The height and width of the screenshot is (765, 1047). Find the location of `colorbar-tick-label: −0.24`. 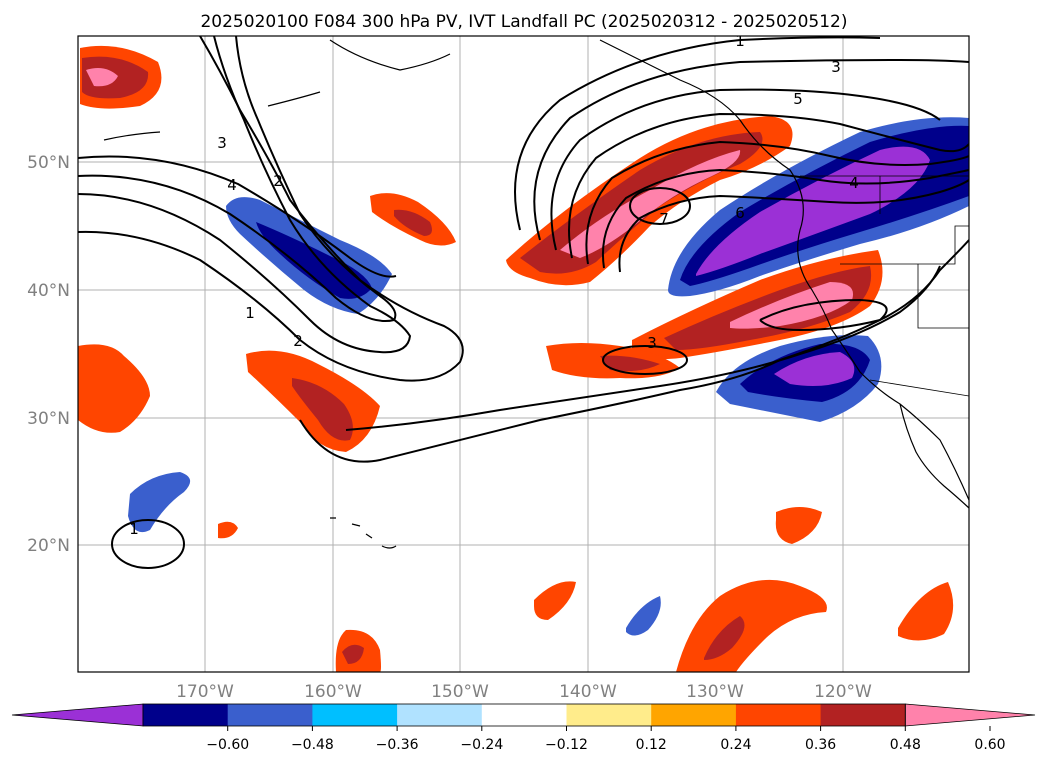

colorbar-tick-label: −0.24 is located at coordinates (481, 745).